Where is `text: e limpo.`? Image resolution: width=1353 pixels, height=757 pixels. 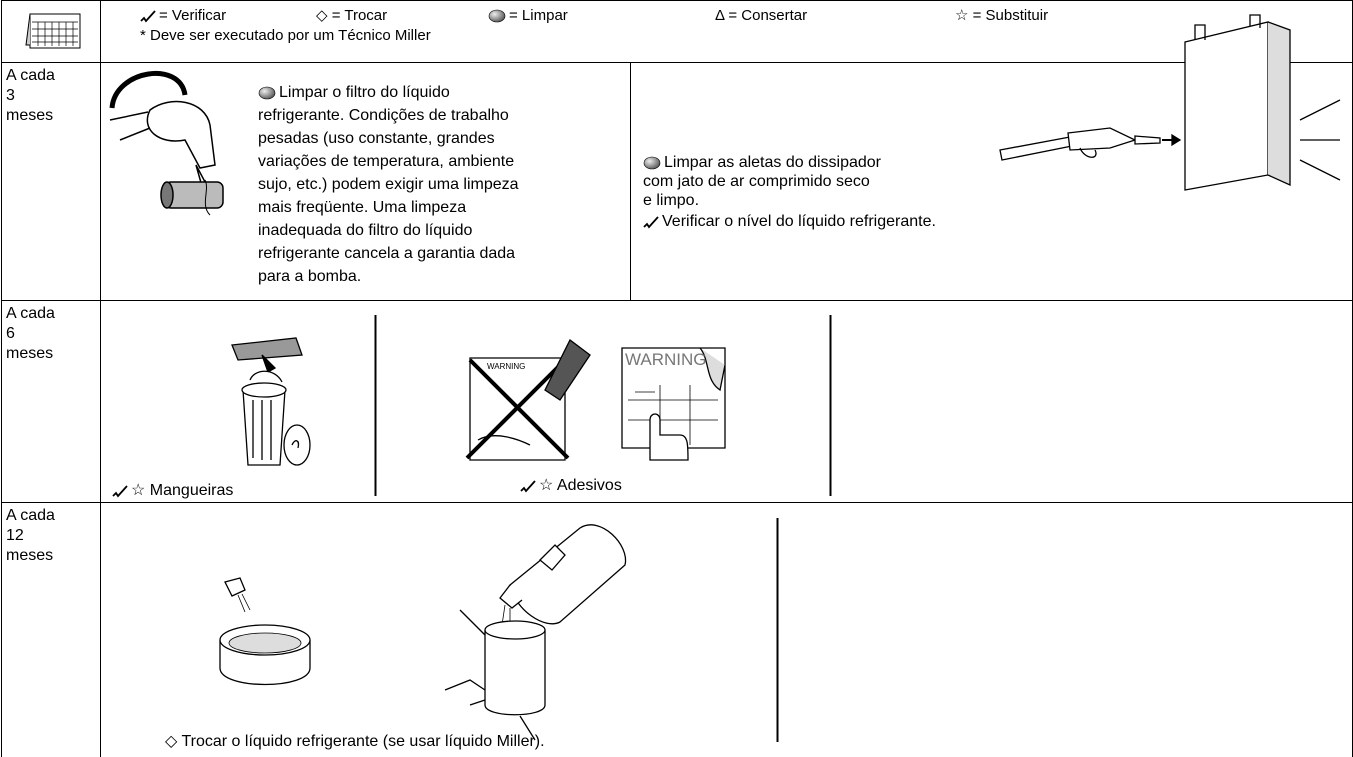 text: e limpo. is located at coordinates (671, 200).